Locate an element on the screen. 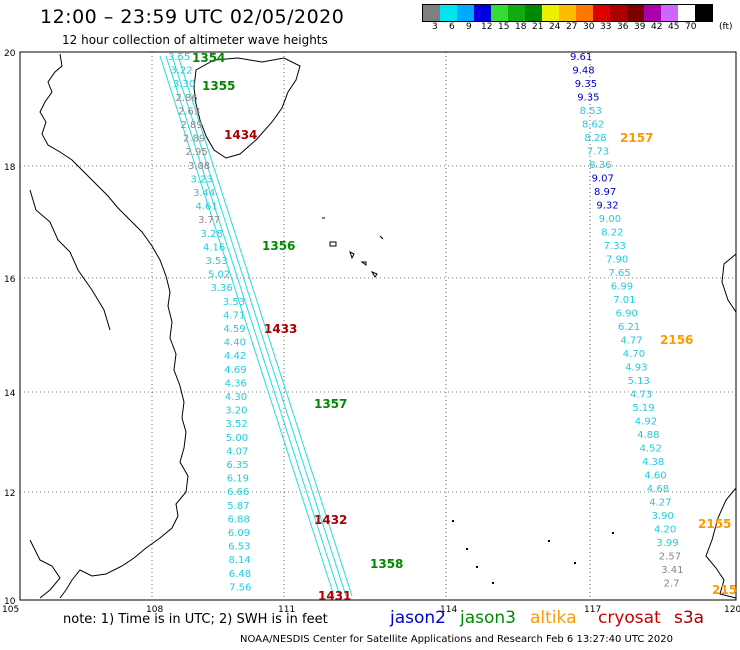 The height and width of the screenshot is (650, 740). swh-value-label: 4.30 is located at coordinates (236, 397).